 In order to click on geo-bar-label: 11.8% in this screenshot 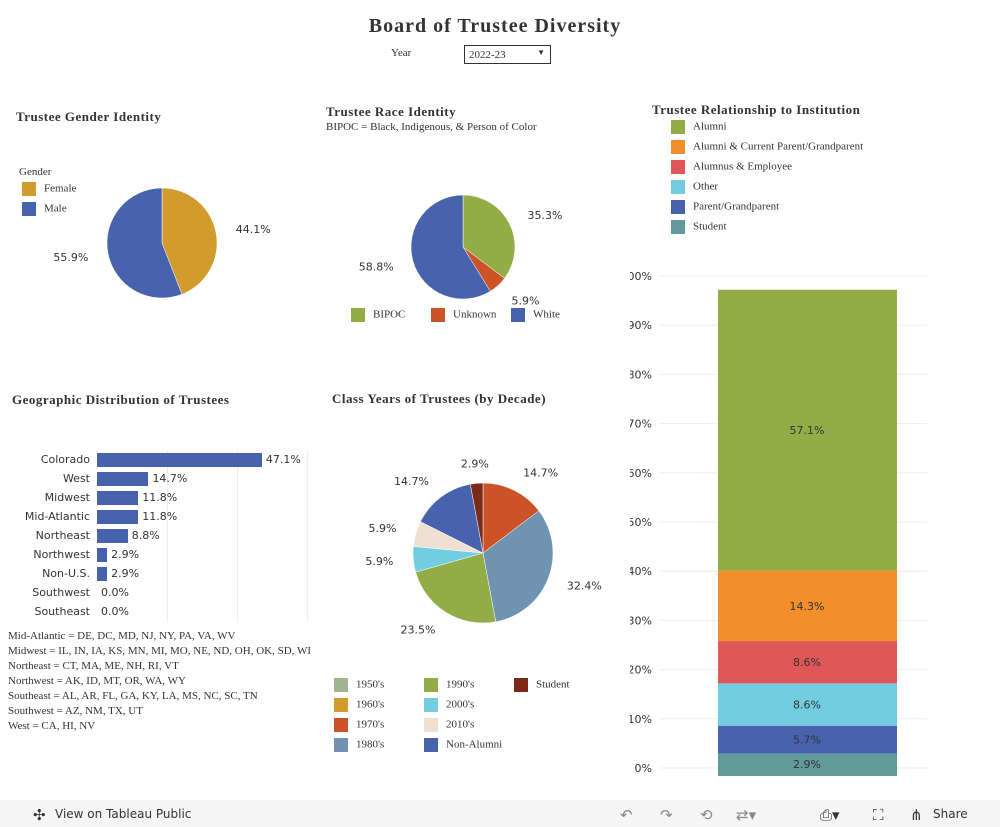, I will do `click(160, 497)`.